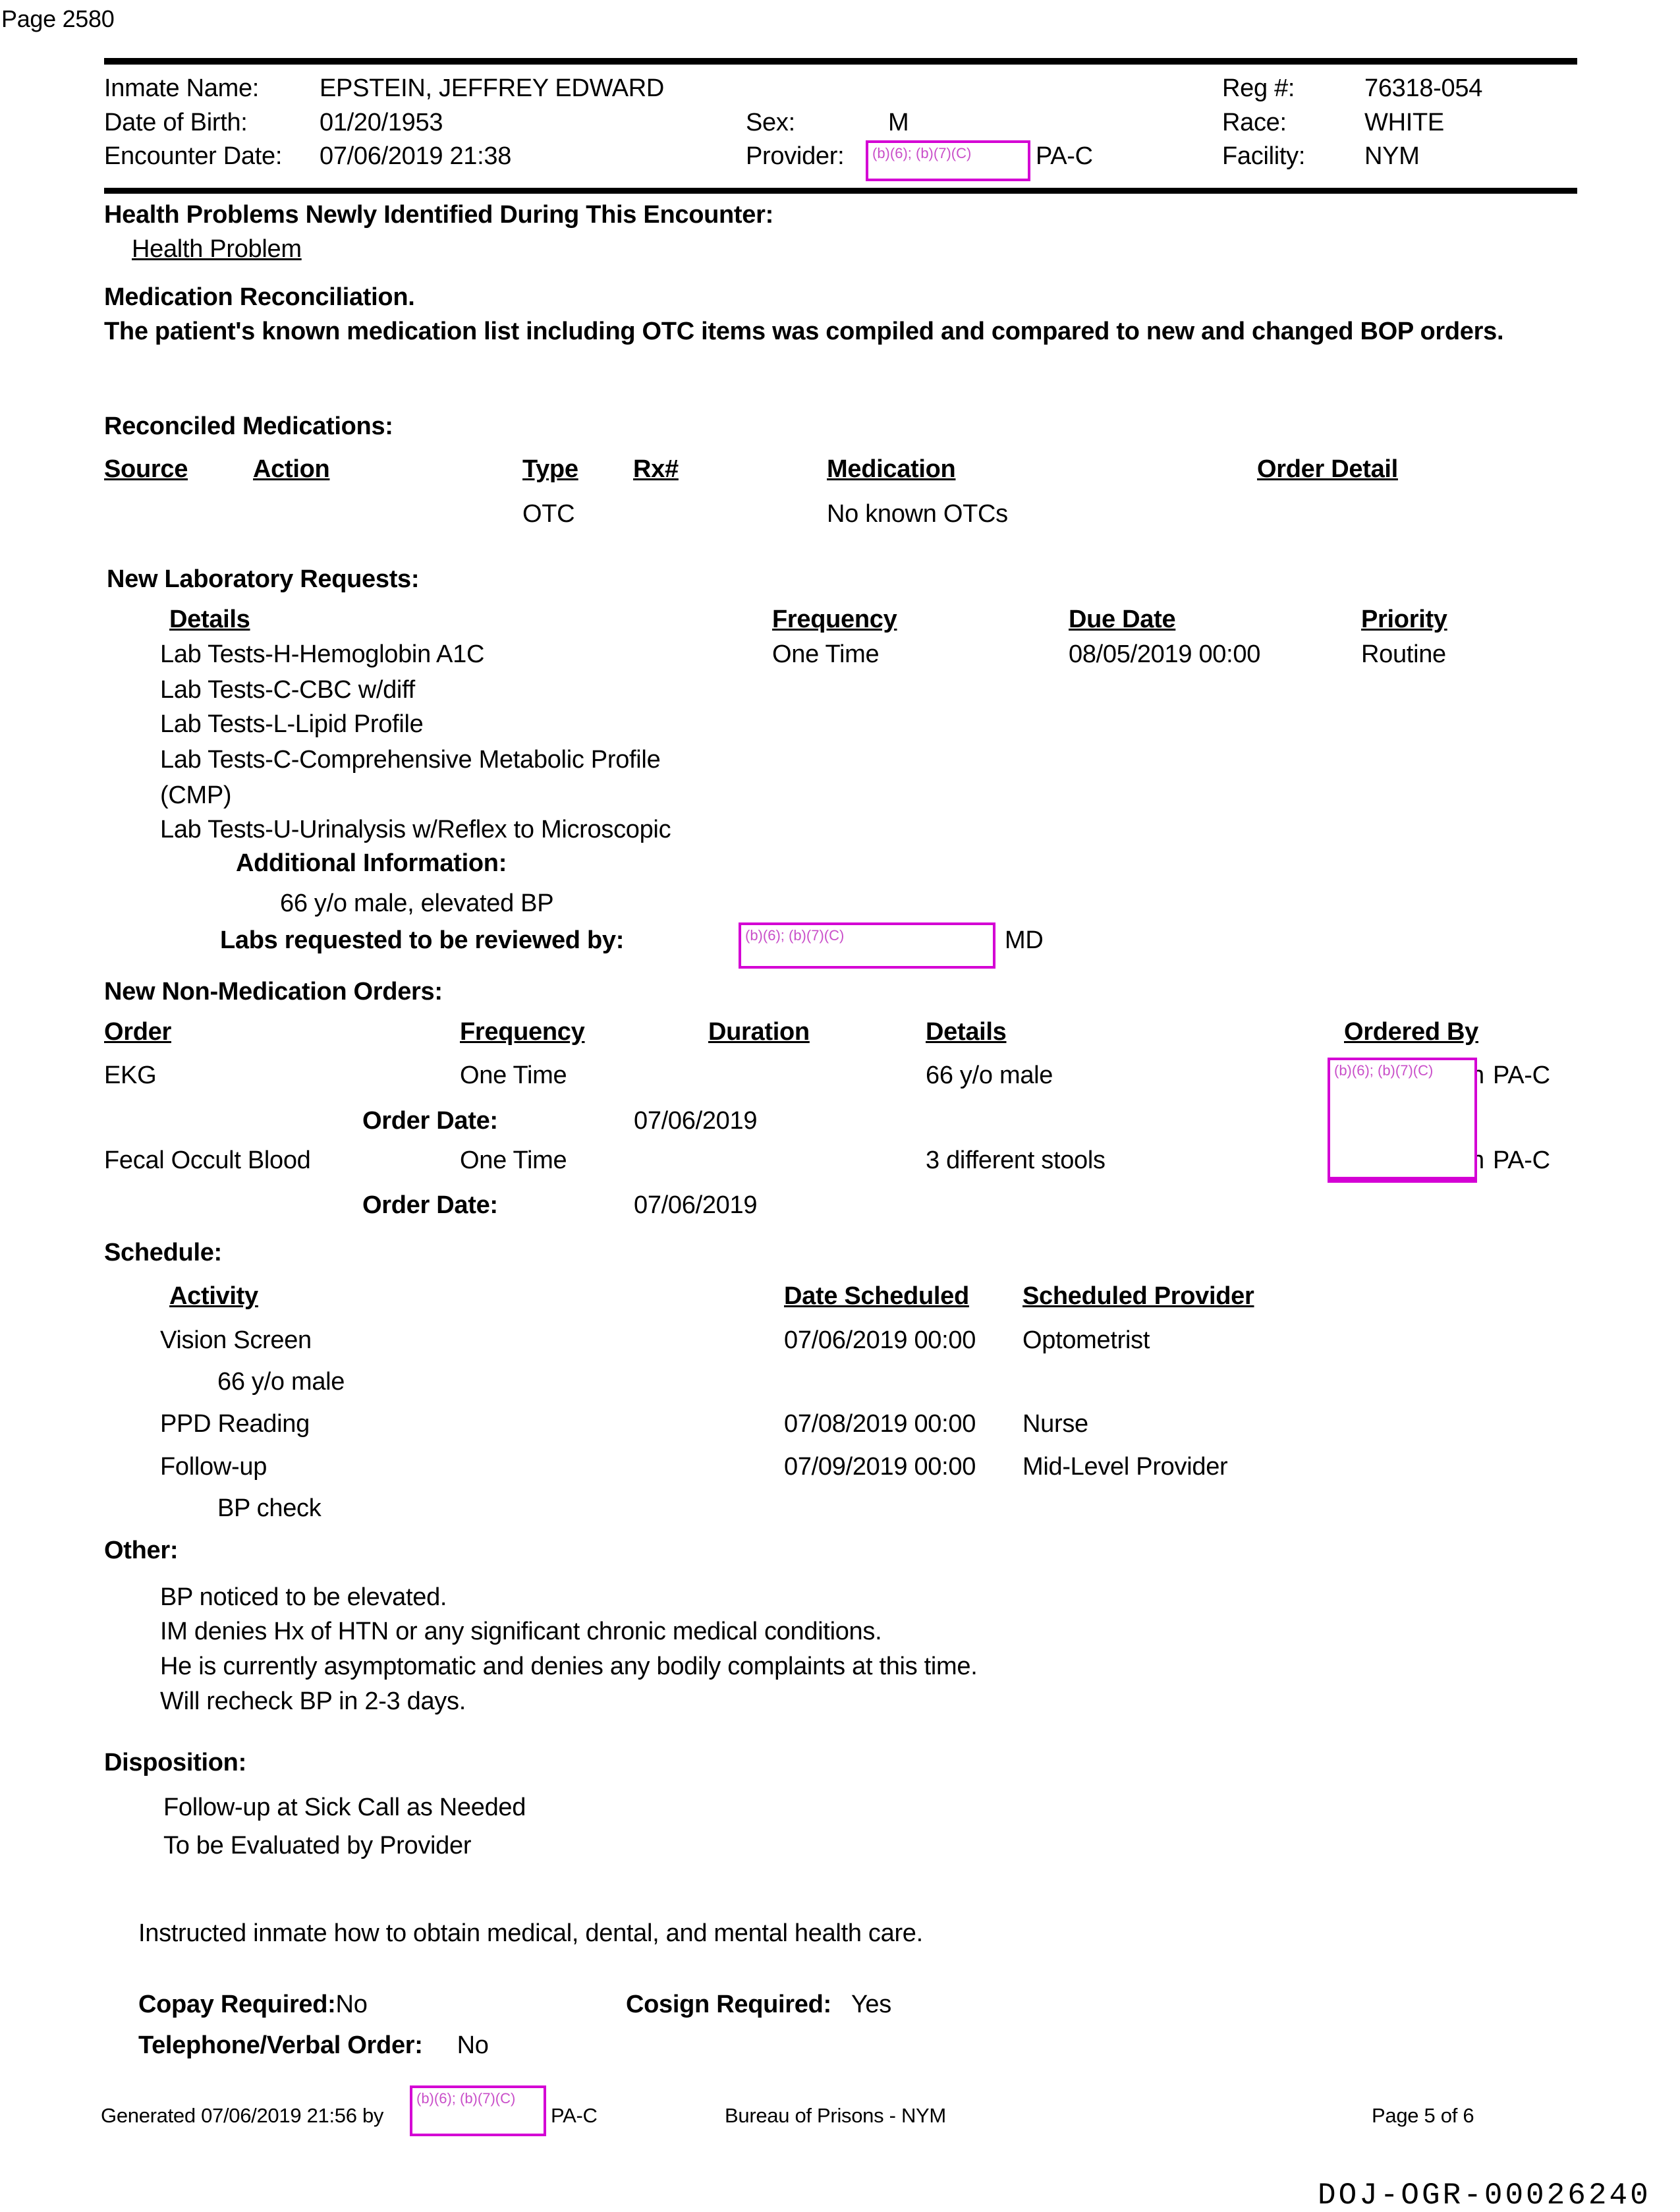  What do you see at coordinates (58, 18) in the screenshot?
I see `page-number: Page 2580` at bounding box center [58, 18].